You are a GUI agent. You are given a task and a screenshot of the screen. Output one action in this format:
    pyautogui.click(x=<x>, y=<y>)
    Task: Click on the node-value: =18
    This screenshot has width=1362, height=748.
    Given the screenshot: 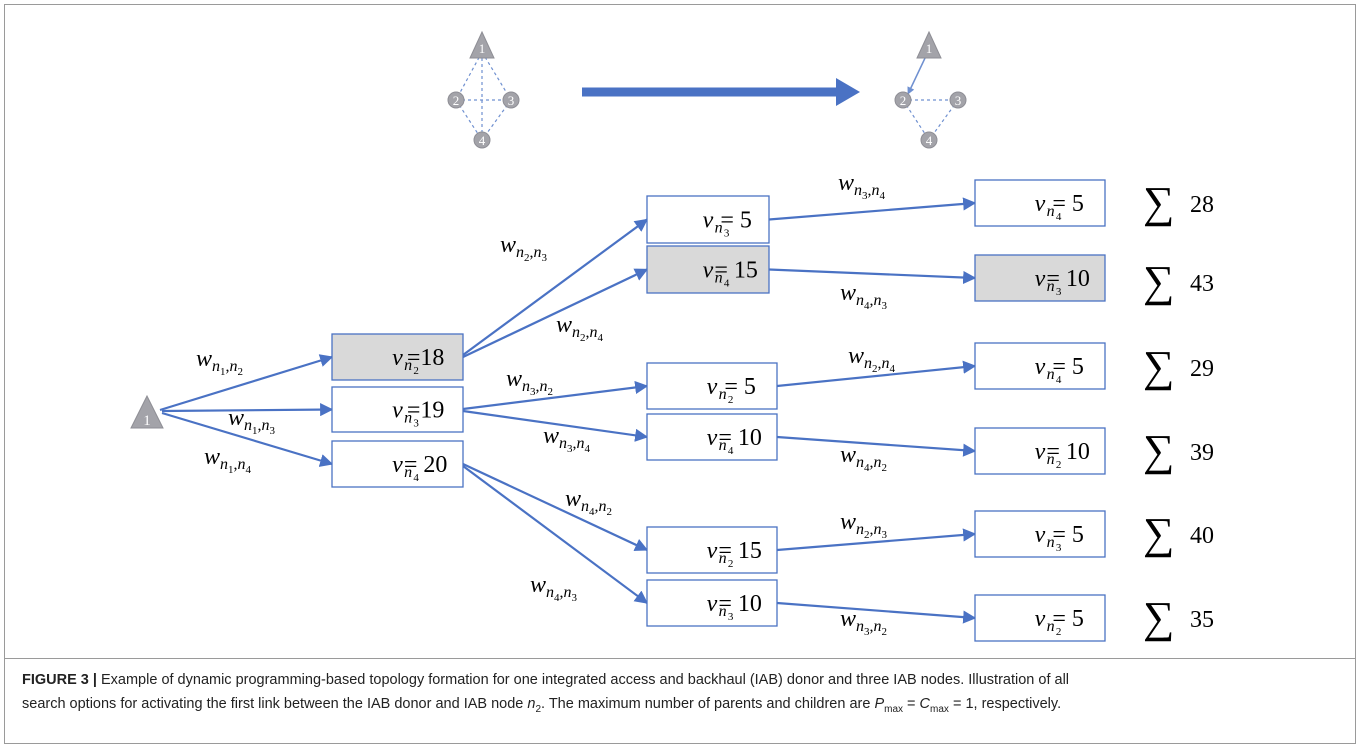 What is the action you would take?
    pyautogui.click(x=426, y=358)
    